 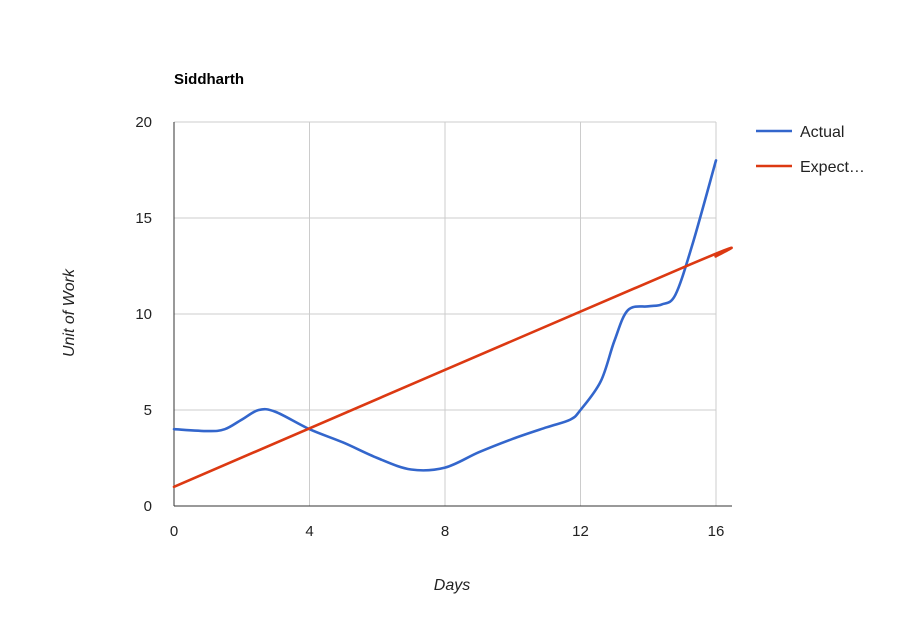 What do you see at coordinates (174, 531) in the screenshot?
I see `x-tick-label-0: 0` at bounding box center [174, 531].